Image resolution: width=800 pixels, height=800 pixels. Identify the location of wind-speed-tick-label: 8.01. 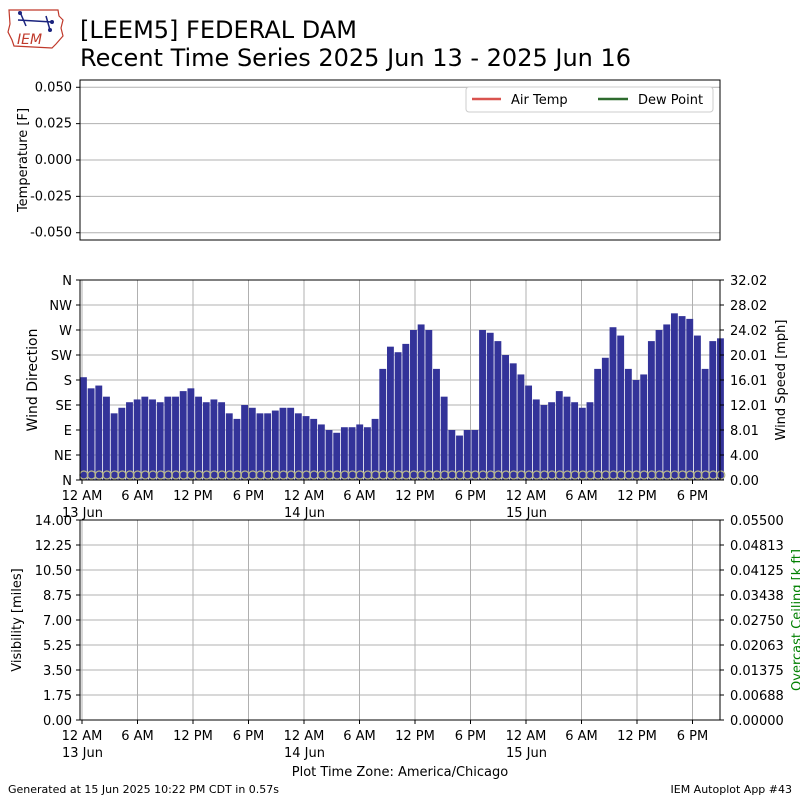
(744, 431).